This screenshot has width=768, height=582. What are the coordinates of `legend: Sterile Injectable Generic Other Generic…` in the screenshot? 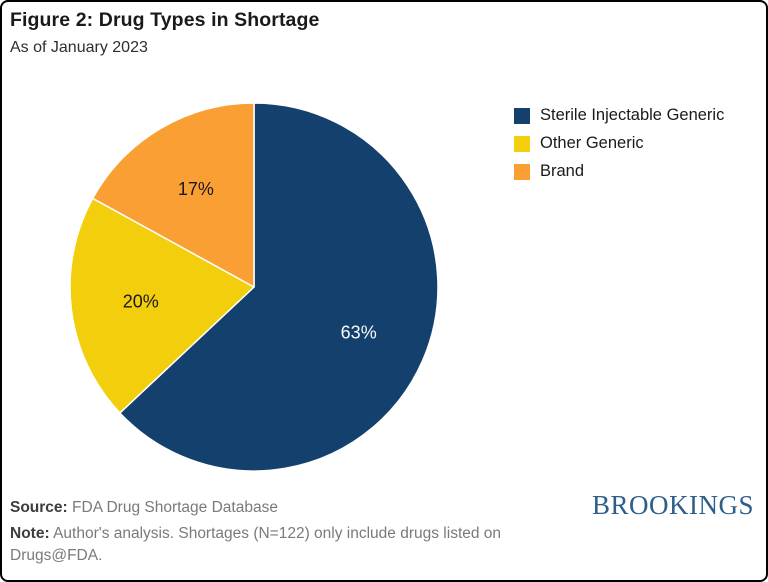 It's located at (619, 148).